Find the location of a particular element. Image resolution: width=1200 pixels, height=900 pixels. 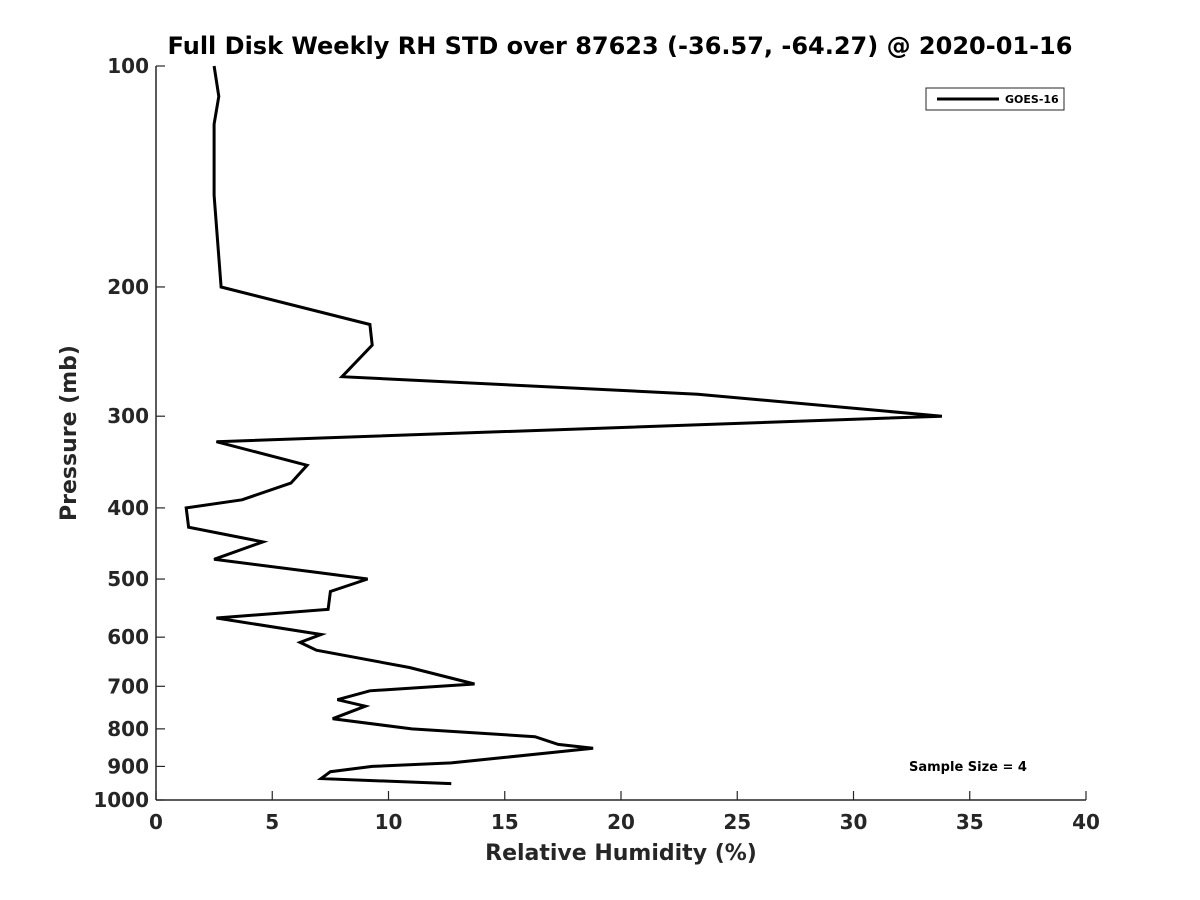

sample-size-annotation: Sample Size = 4 is located at coordinates (968, 767).